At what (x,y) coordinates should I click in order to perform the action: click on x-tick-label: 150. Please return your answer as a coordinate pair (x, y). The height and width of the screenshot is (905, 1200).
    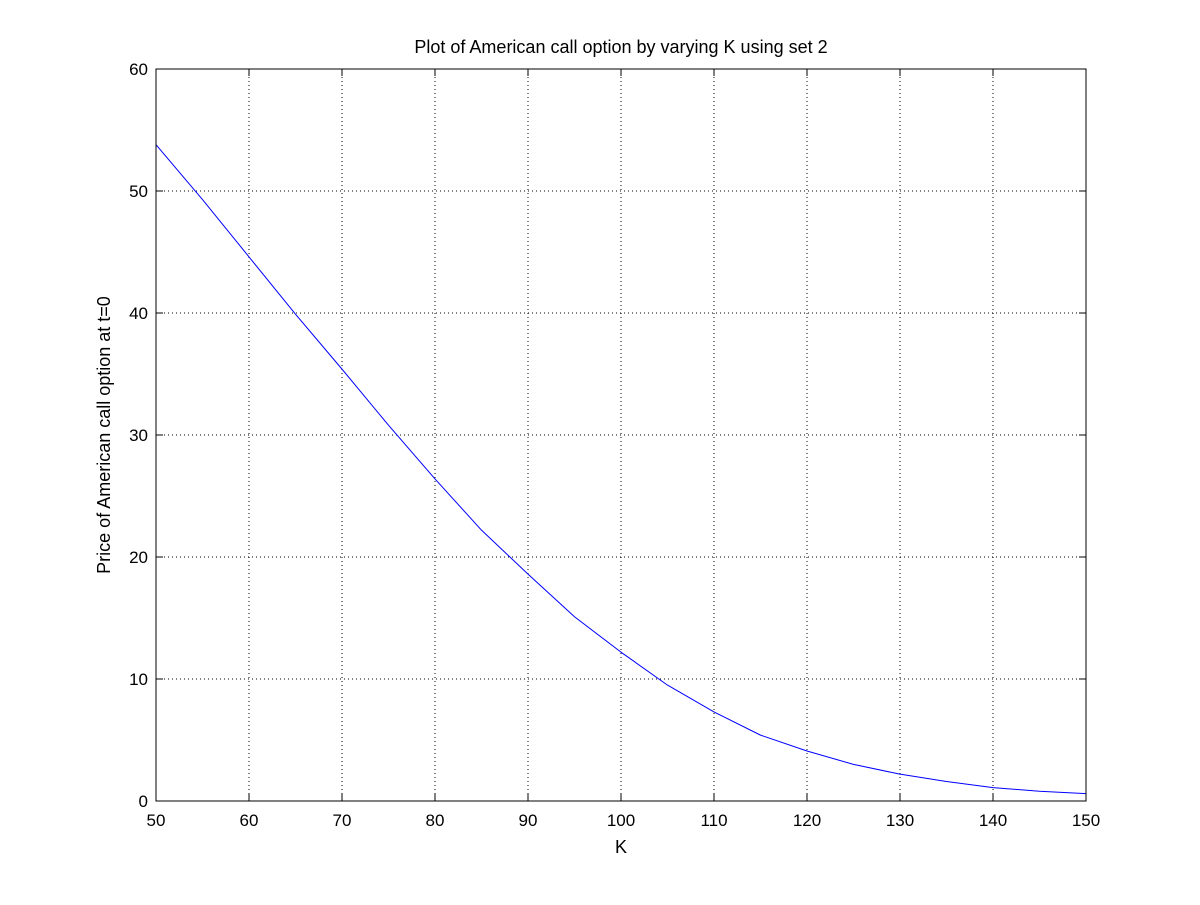
    Looking at the image, I should click on (1086, 820).